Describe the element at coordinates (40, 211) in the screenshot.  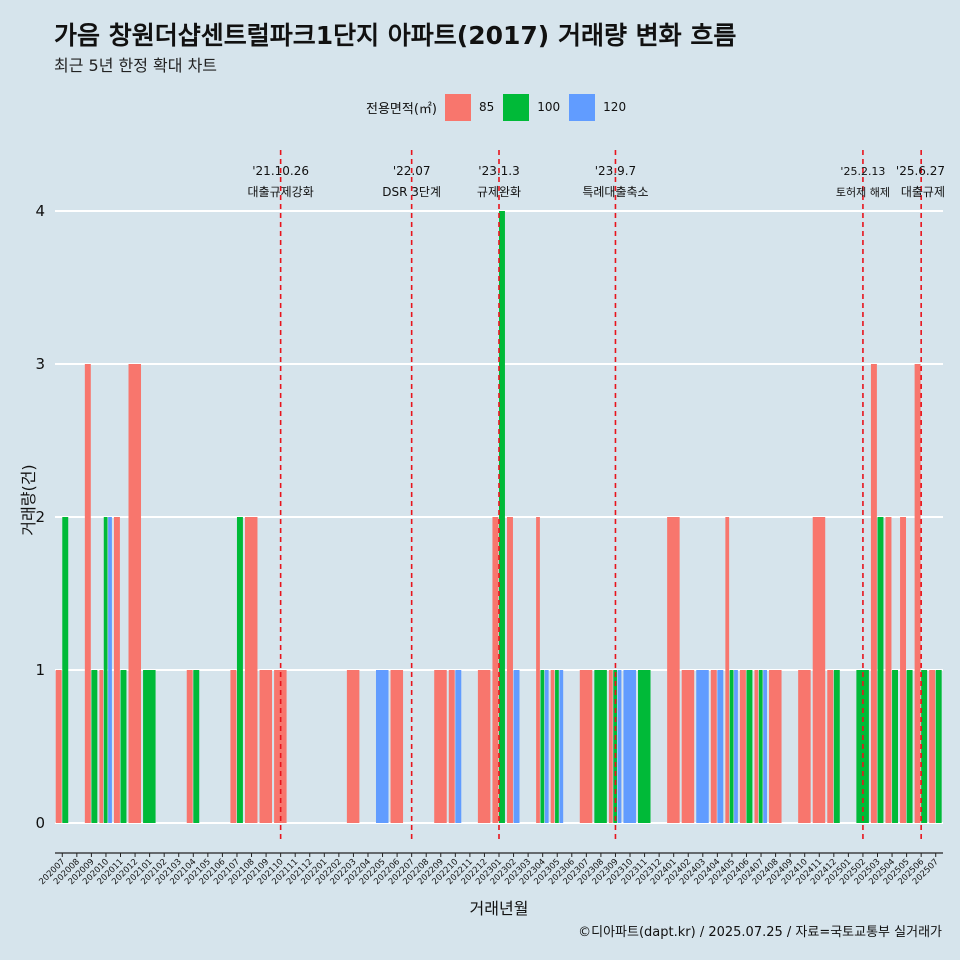
I see `y-tick-label: 4` at that location.